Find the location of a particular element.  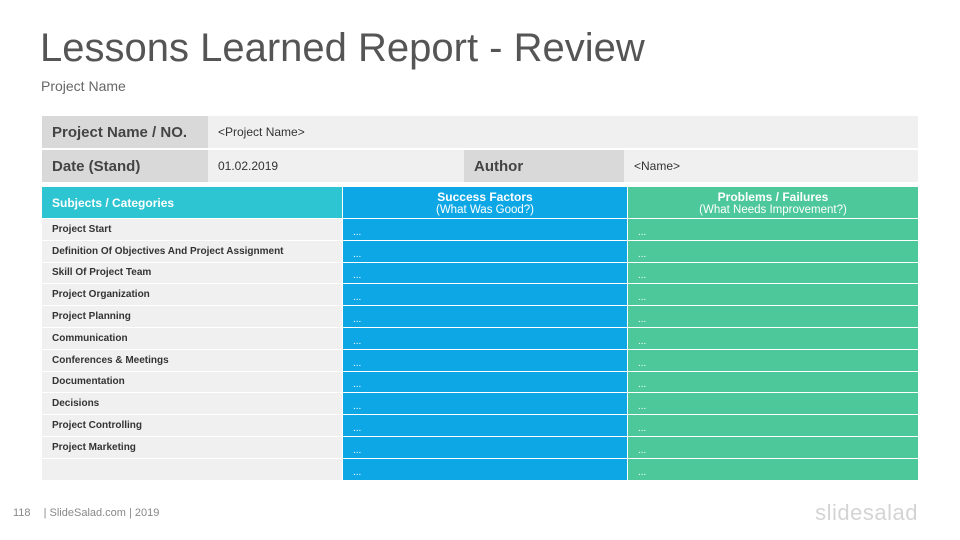

page-number: 118 is located at coordinates (22, 513).